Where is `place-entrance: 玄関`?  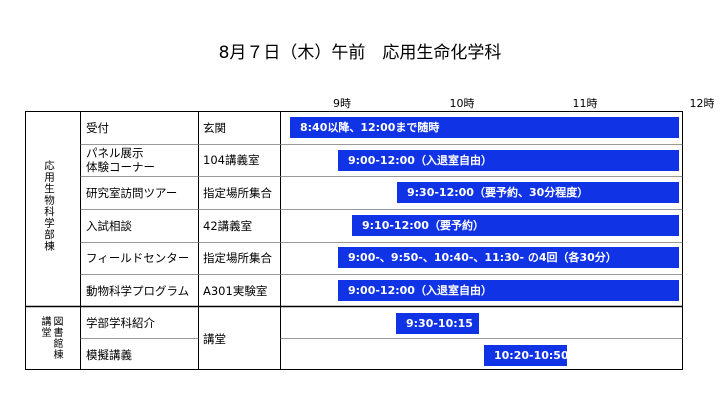
place-entrance: 玄関 is located at coordinates (214, 128).